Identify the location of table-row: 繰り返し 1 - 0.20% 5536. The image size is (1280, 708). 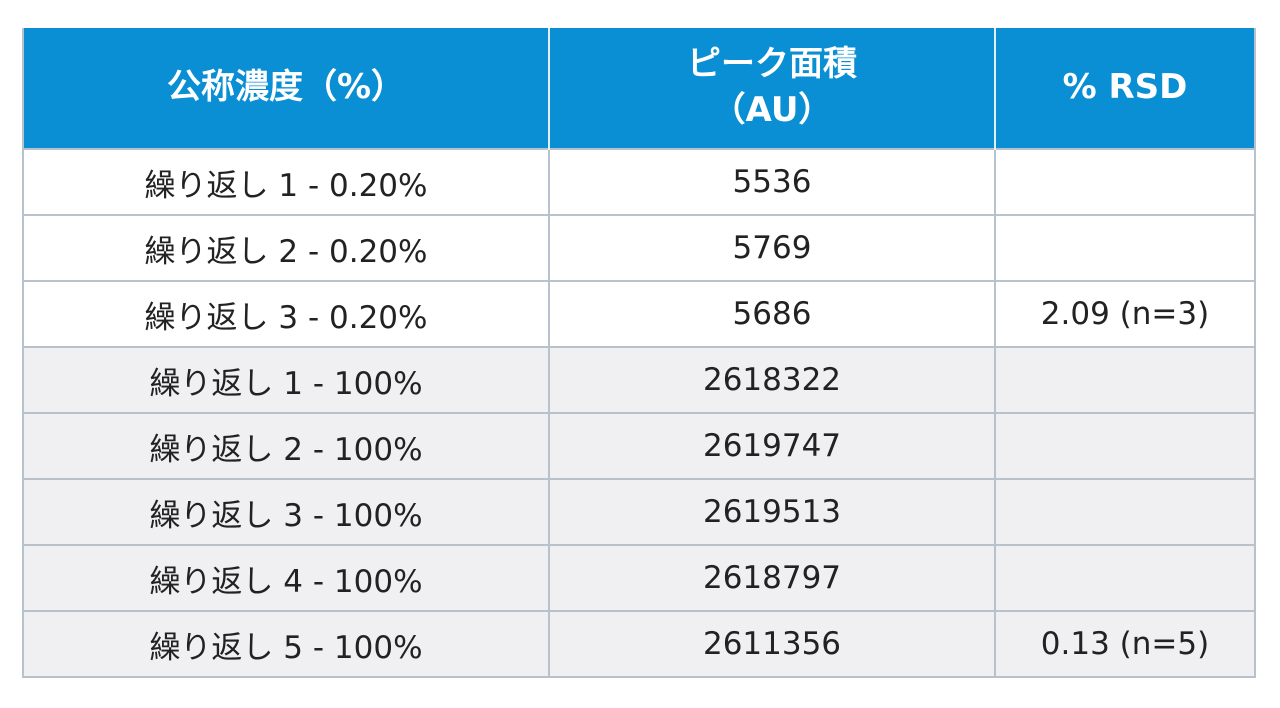
(639, 182).